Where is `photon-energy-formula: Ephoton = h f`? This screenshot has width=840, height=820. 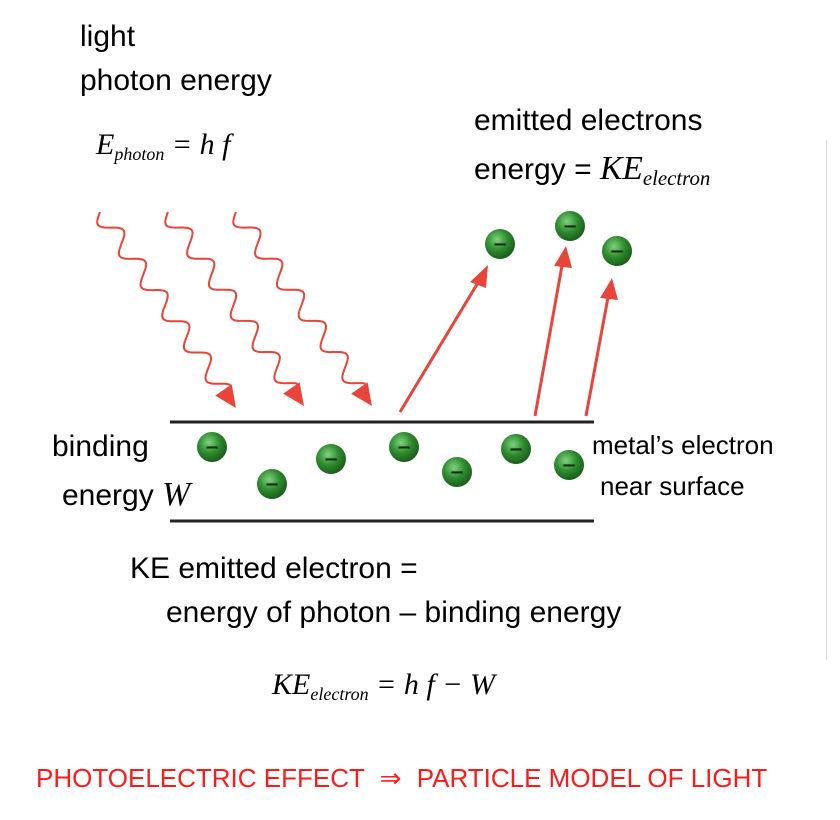 photon-energy-formula: Ephoton = h f is located at coordinates (163, 146).